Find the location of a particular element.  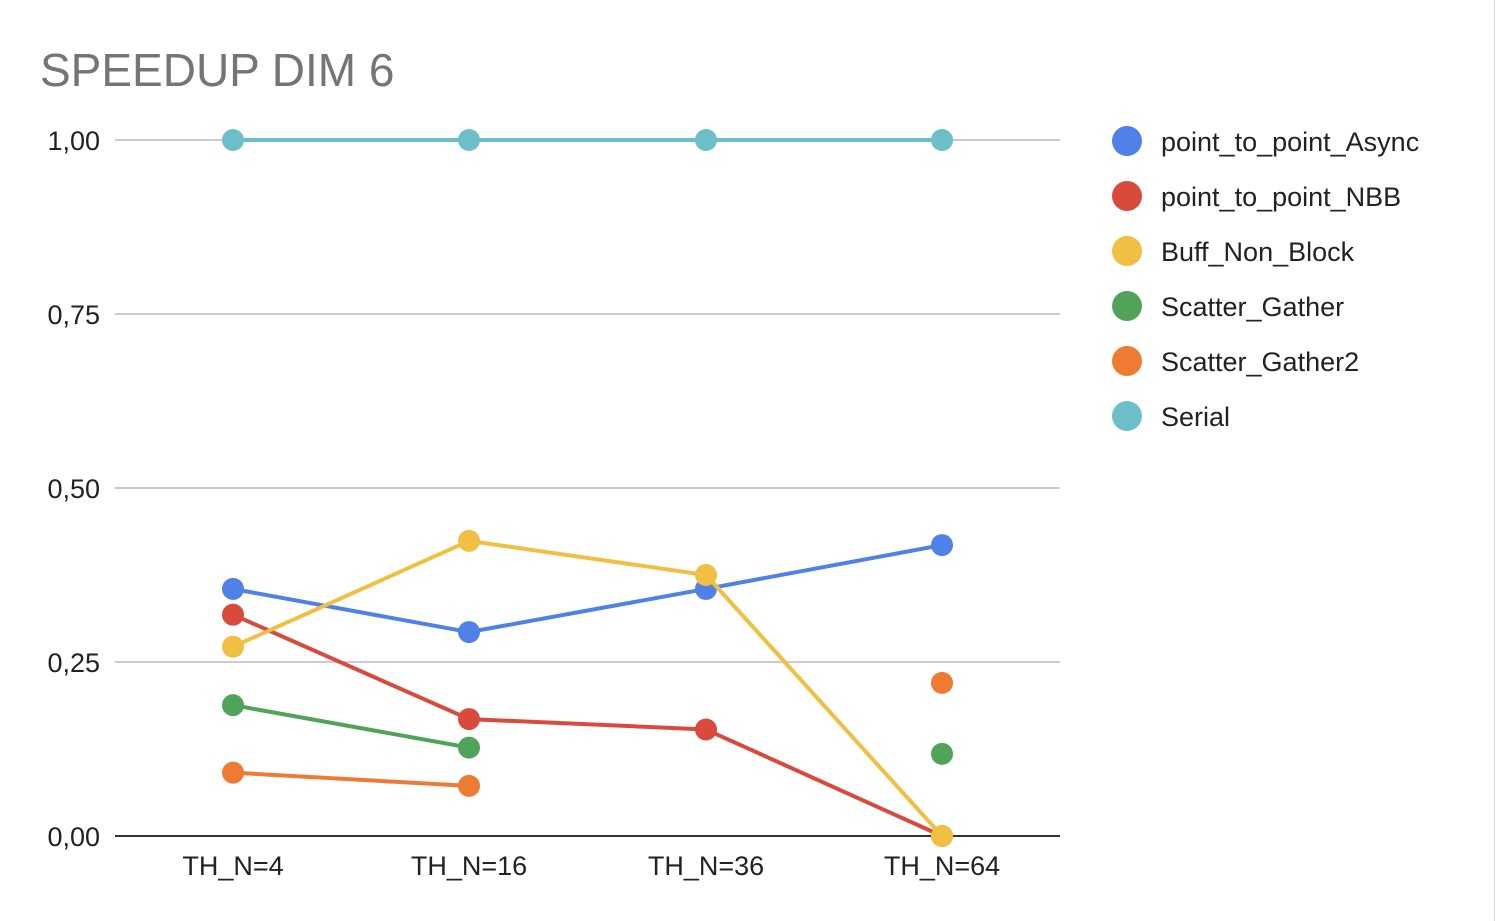

y-axis-ticks: 0,00 0,25 0,50 0,75 1,00 is located at coordinates (73, 489).